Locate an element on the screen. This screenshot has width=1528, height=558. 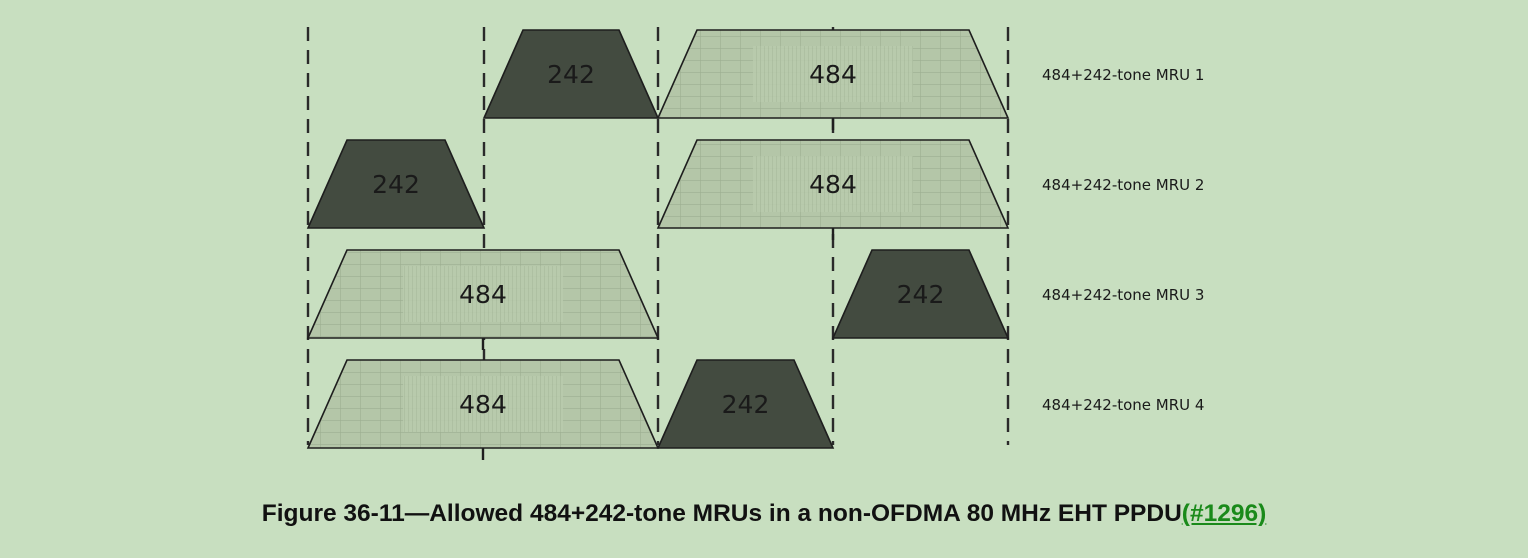
mru-label: 484+242-tone MRU 3 is located at coordinates (1123, 295).